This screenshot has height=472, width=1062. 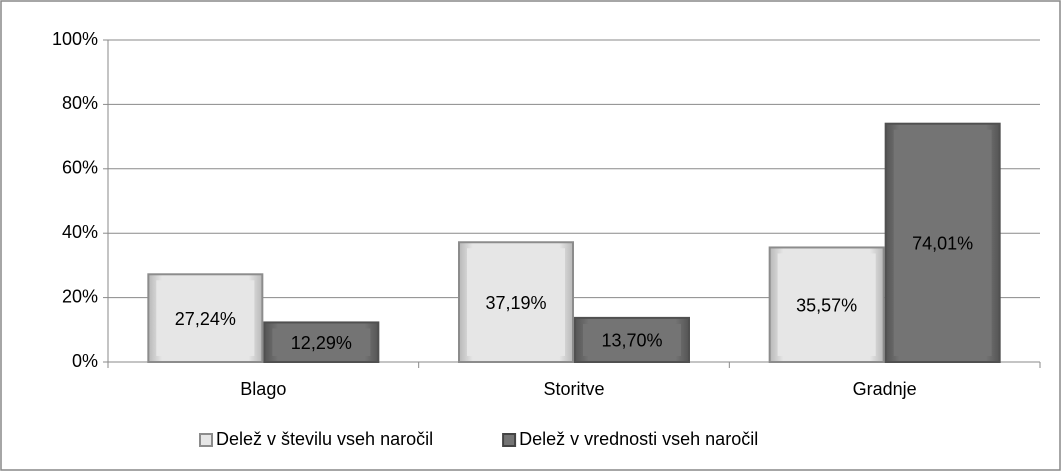 I want to click on value-label: 12,29%, so click(x=321, y=343).